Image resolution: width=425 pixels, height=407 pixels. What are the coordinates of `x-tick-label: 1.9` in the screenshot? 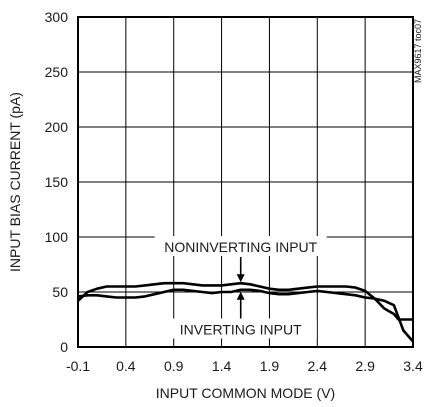 It's located at (270, 366).